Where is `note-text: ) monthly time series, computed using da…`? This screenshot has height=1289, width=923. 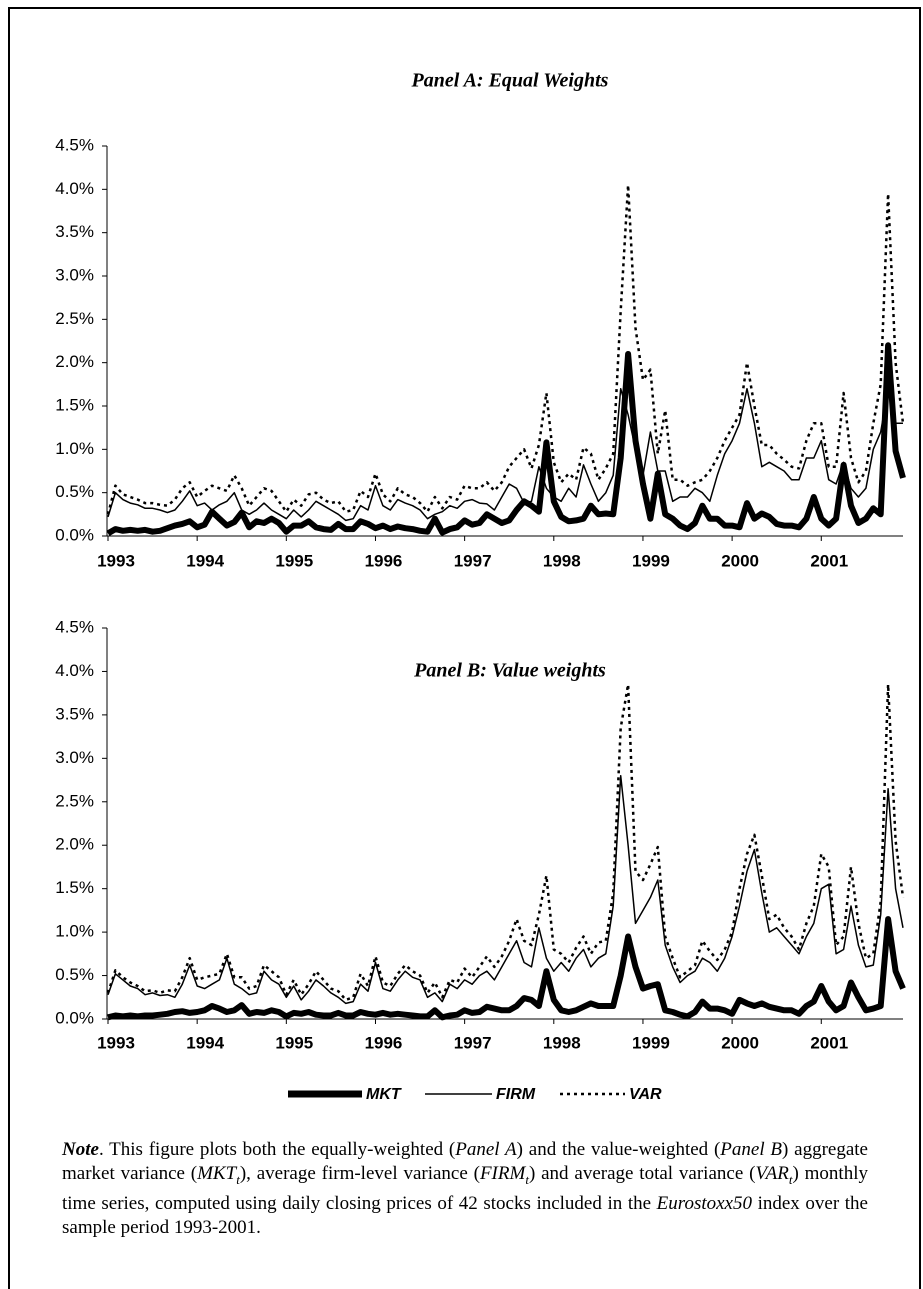 note-text: ) monthly time series, computed using da… is located at coordinates (465, 1188).